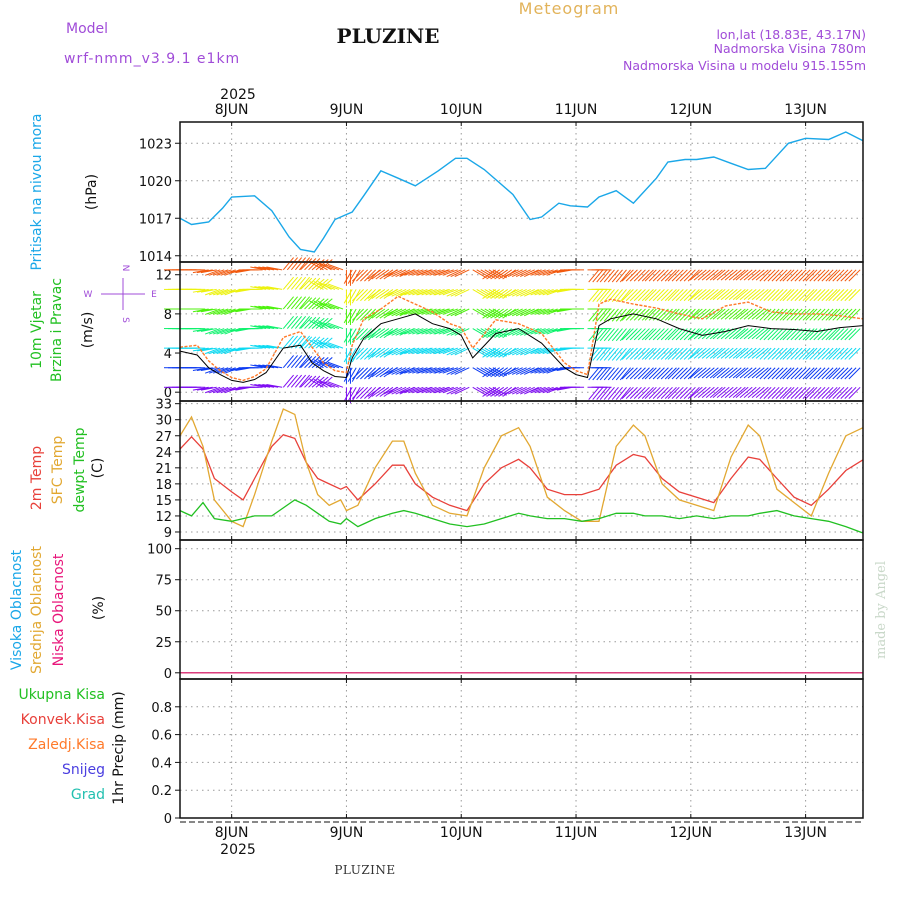 The image size is (900, 904). Describe the element at coordinates (163, 581) in the screenshot. I see `y-tick-label: 75` at that location.